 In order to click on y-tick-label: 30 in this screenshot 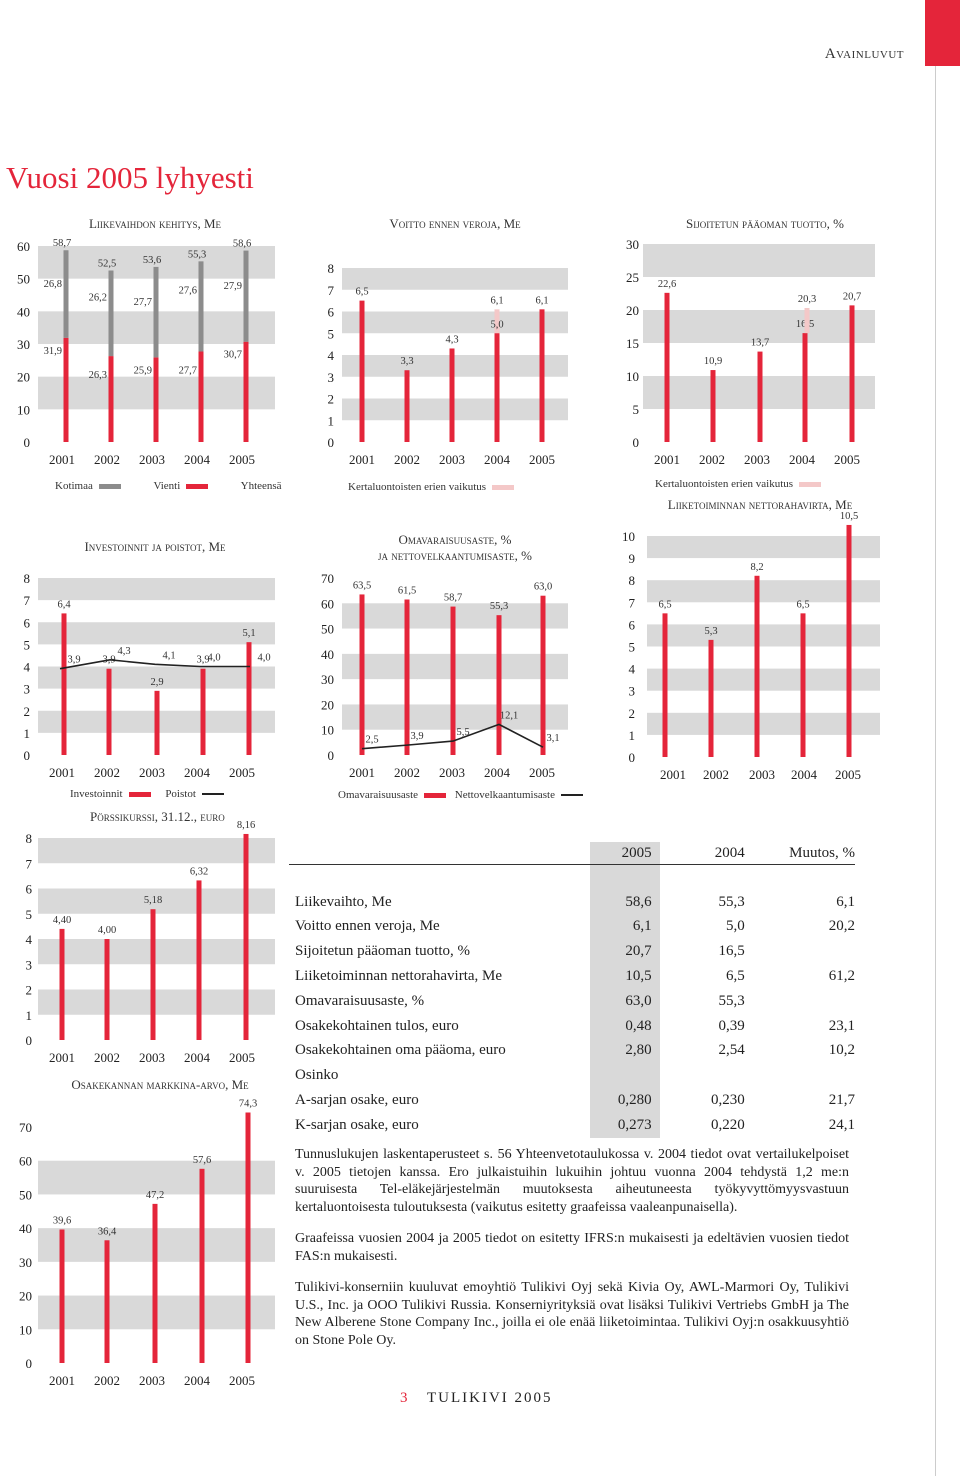, I will do `click(327, 679)`.